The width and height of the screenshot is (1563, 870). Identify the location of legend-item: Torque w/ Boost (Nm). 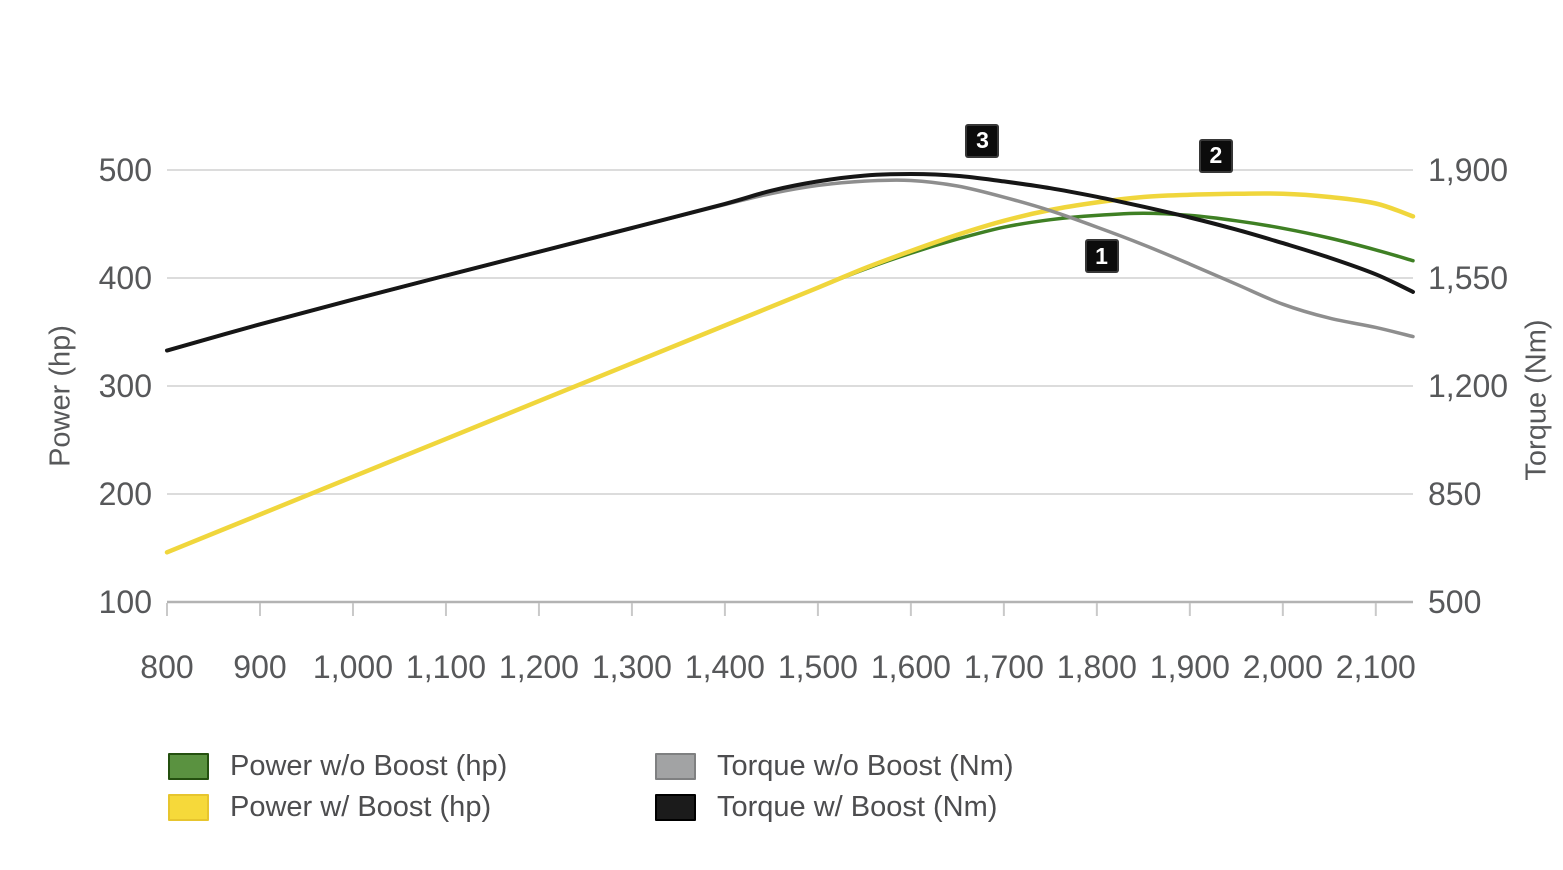
(834, 807).